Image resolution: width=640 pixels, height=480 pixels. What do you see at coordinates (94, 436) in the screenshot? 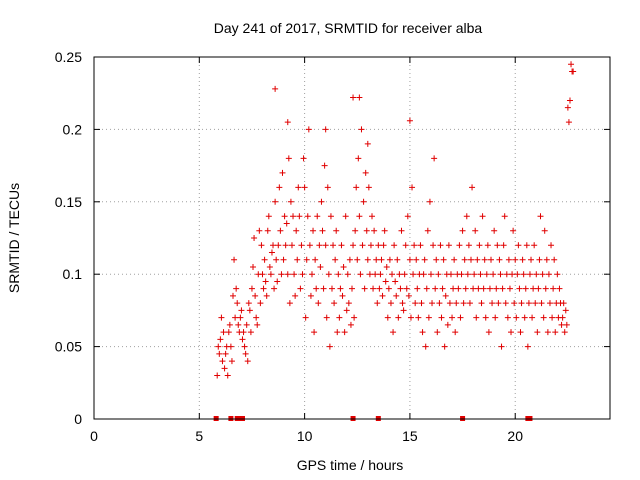
I see `x-tick-label: 0` at bounding box center [94, 436].